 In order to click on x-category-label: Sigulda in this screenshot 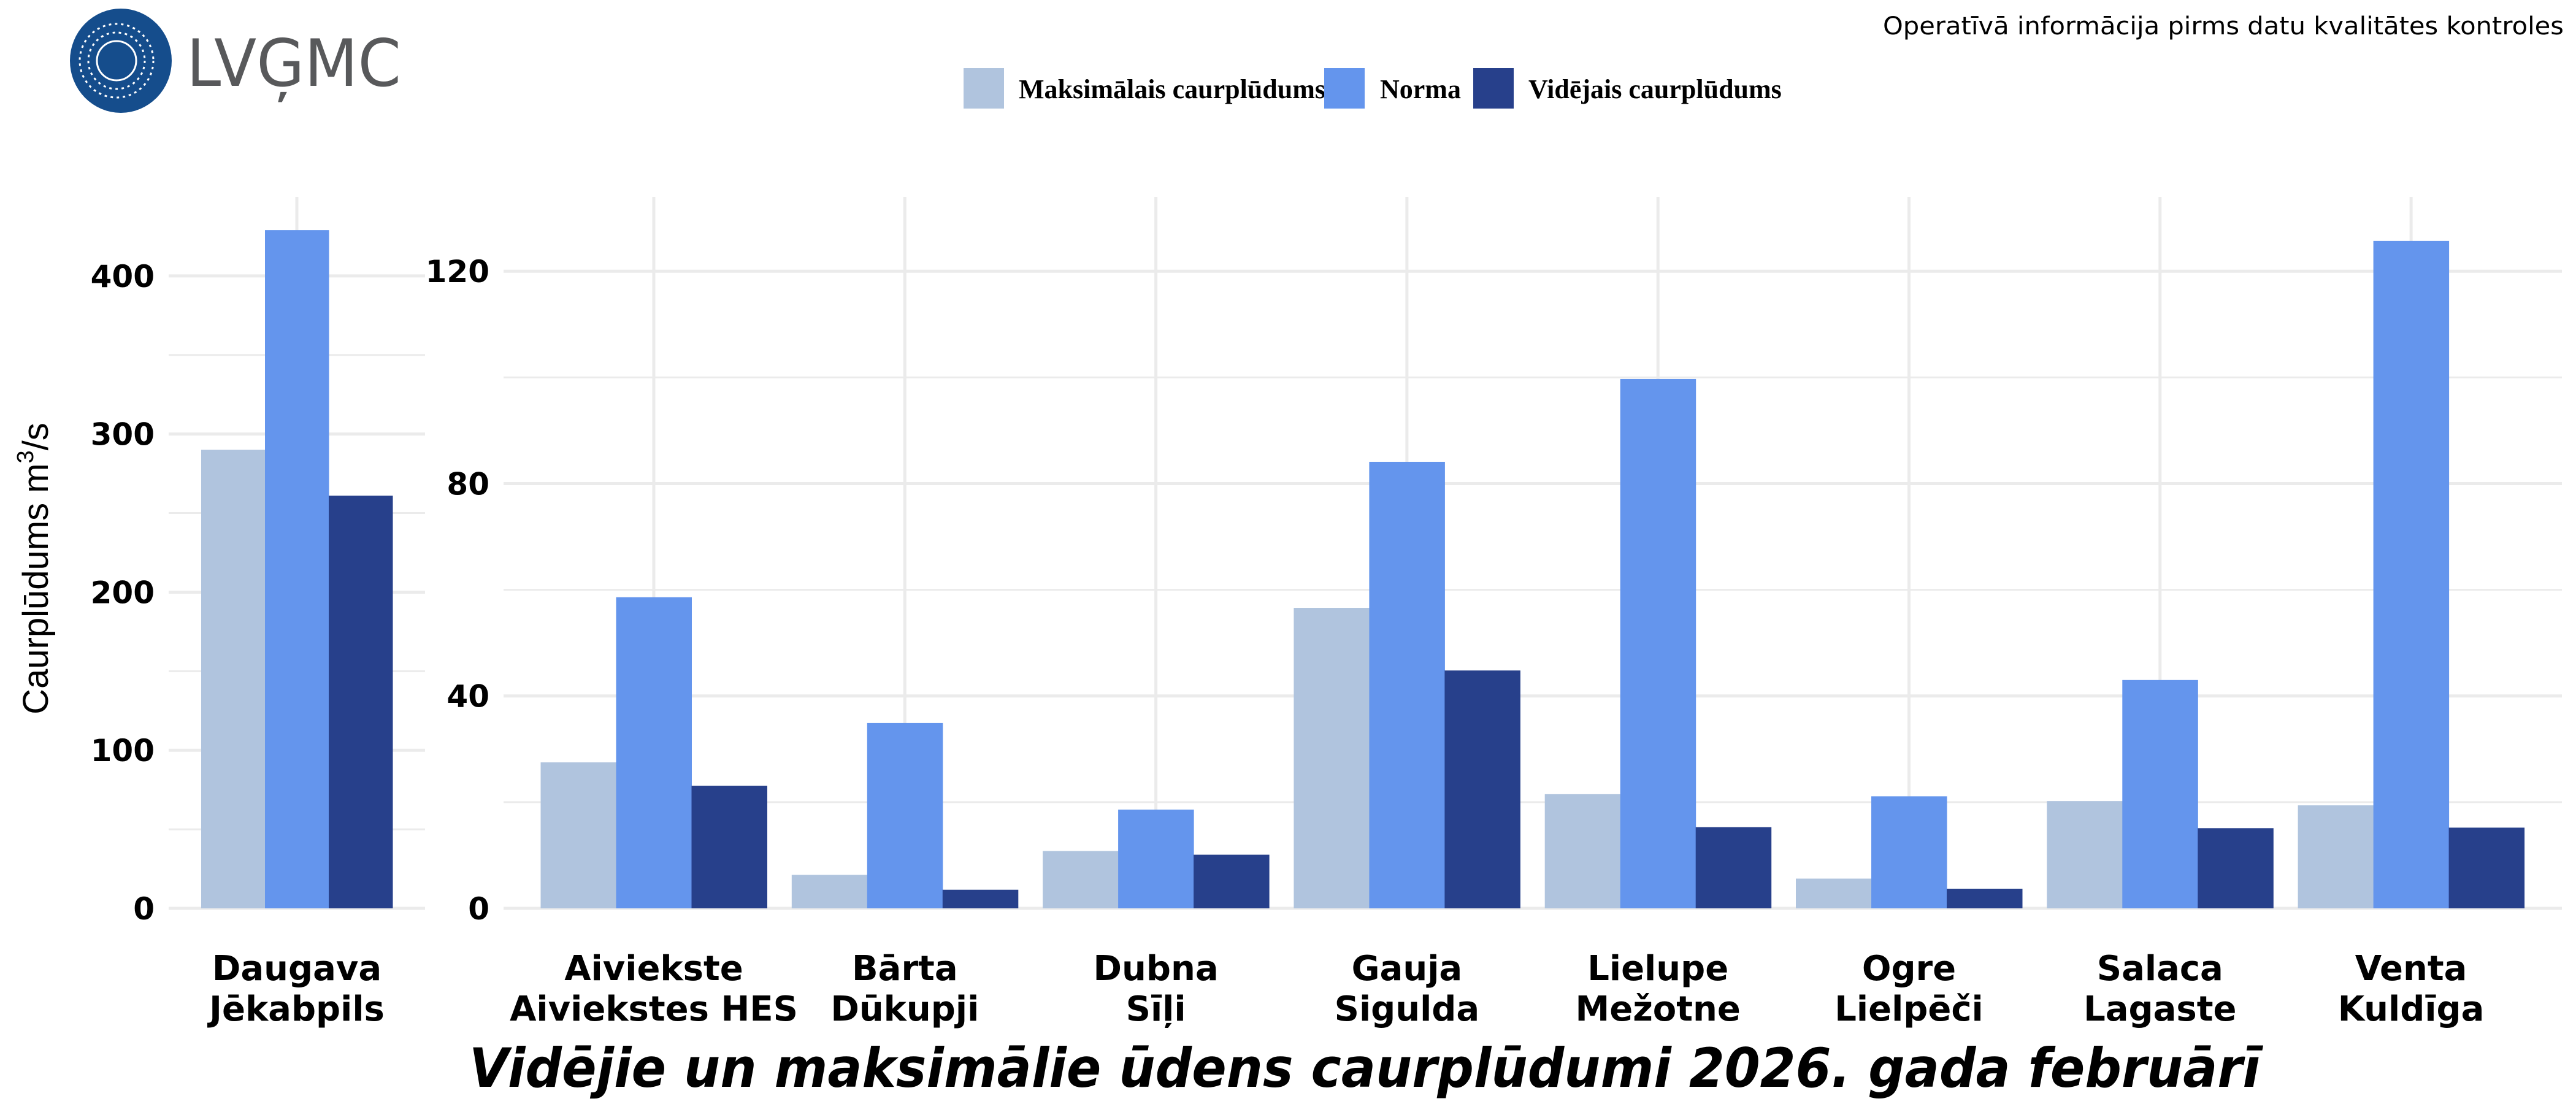, I will do `click(1407, 1009)`.